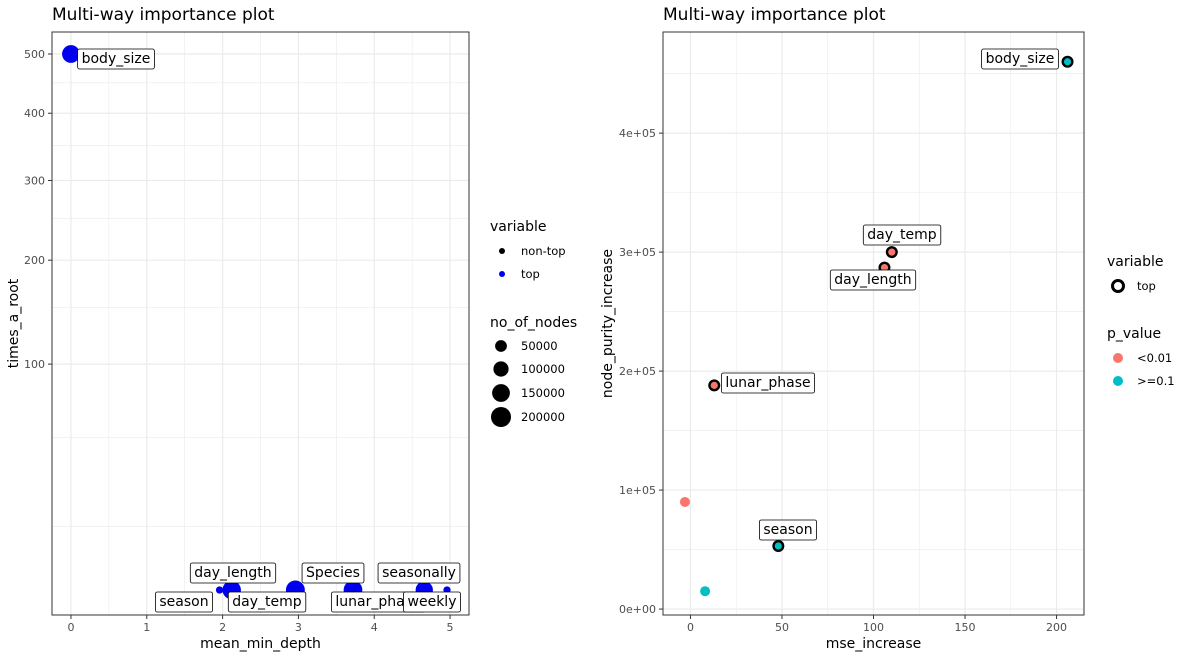  I want to click on panel-2-legend-title-variable: variable, so click(1135, 262).